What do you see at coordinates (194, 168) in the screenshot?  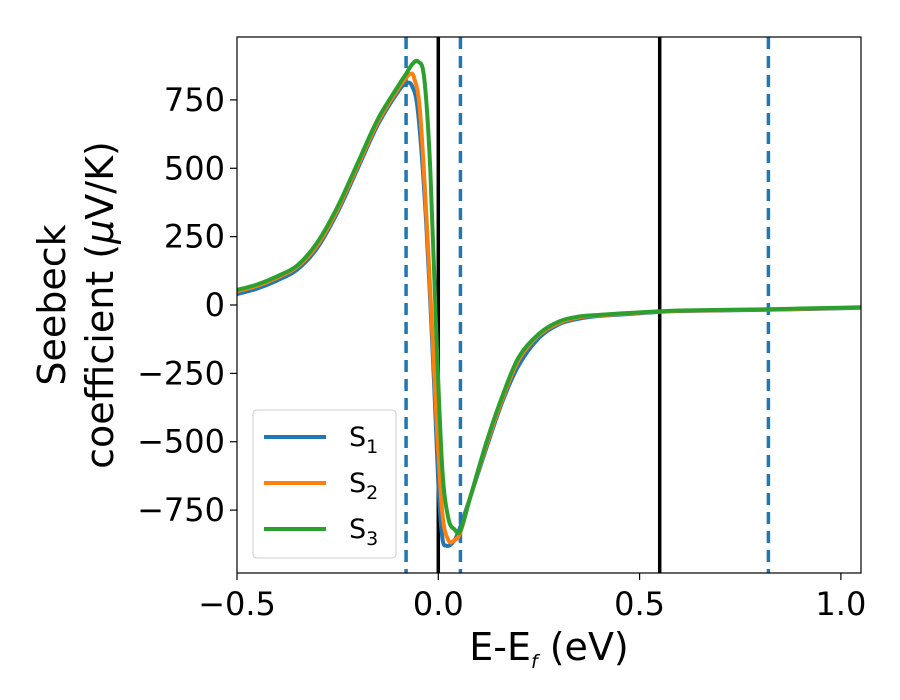 I see `y-tick-label: 500` at bounding box center [194, 168].